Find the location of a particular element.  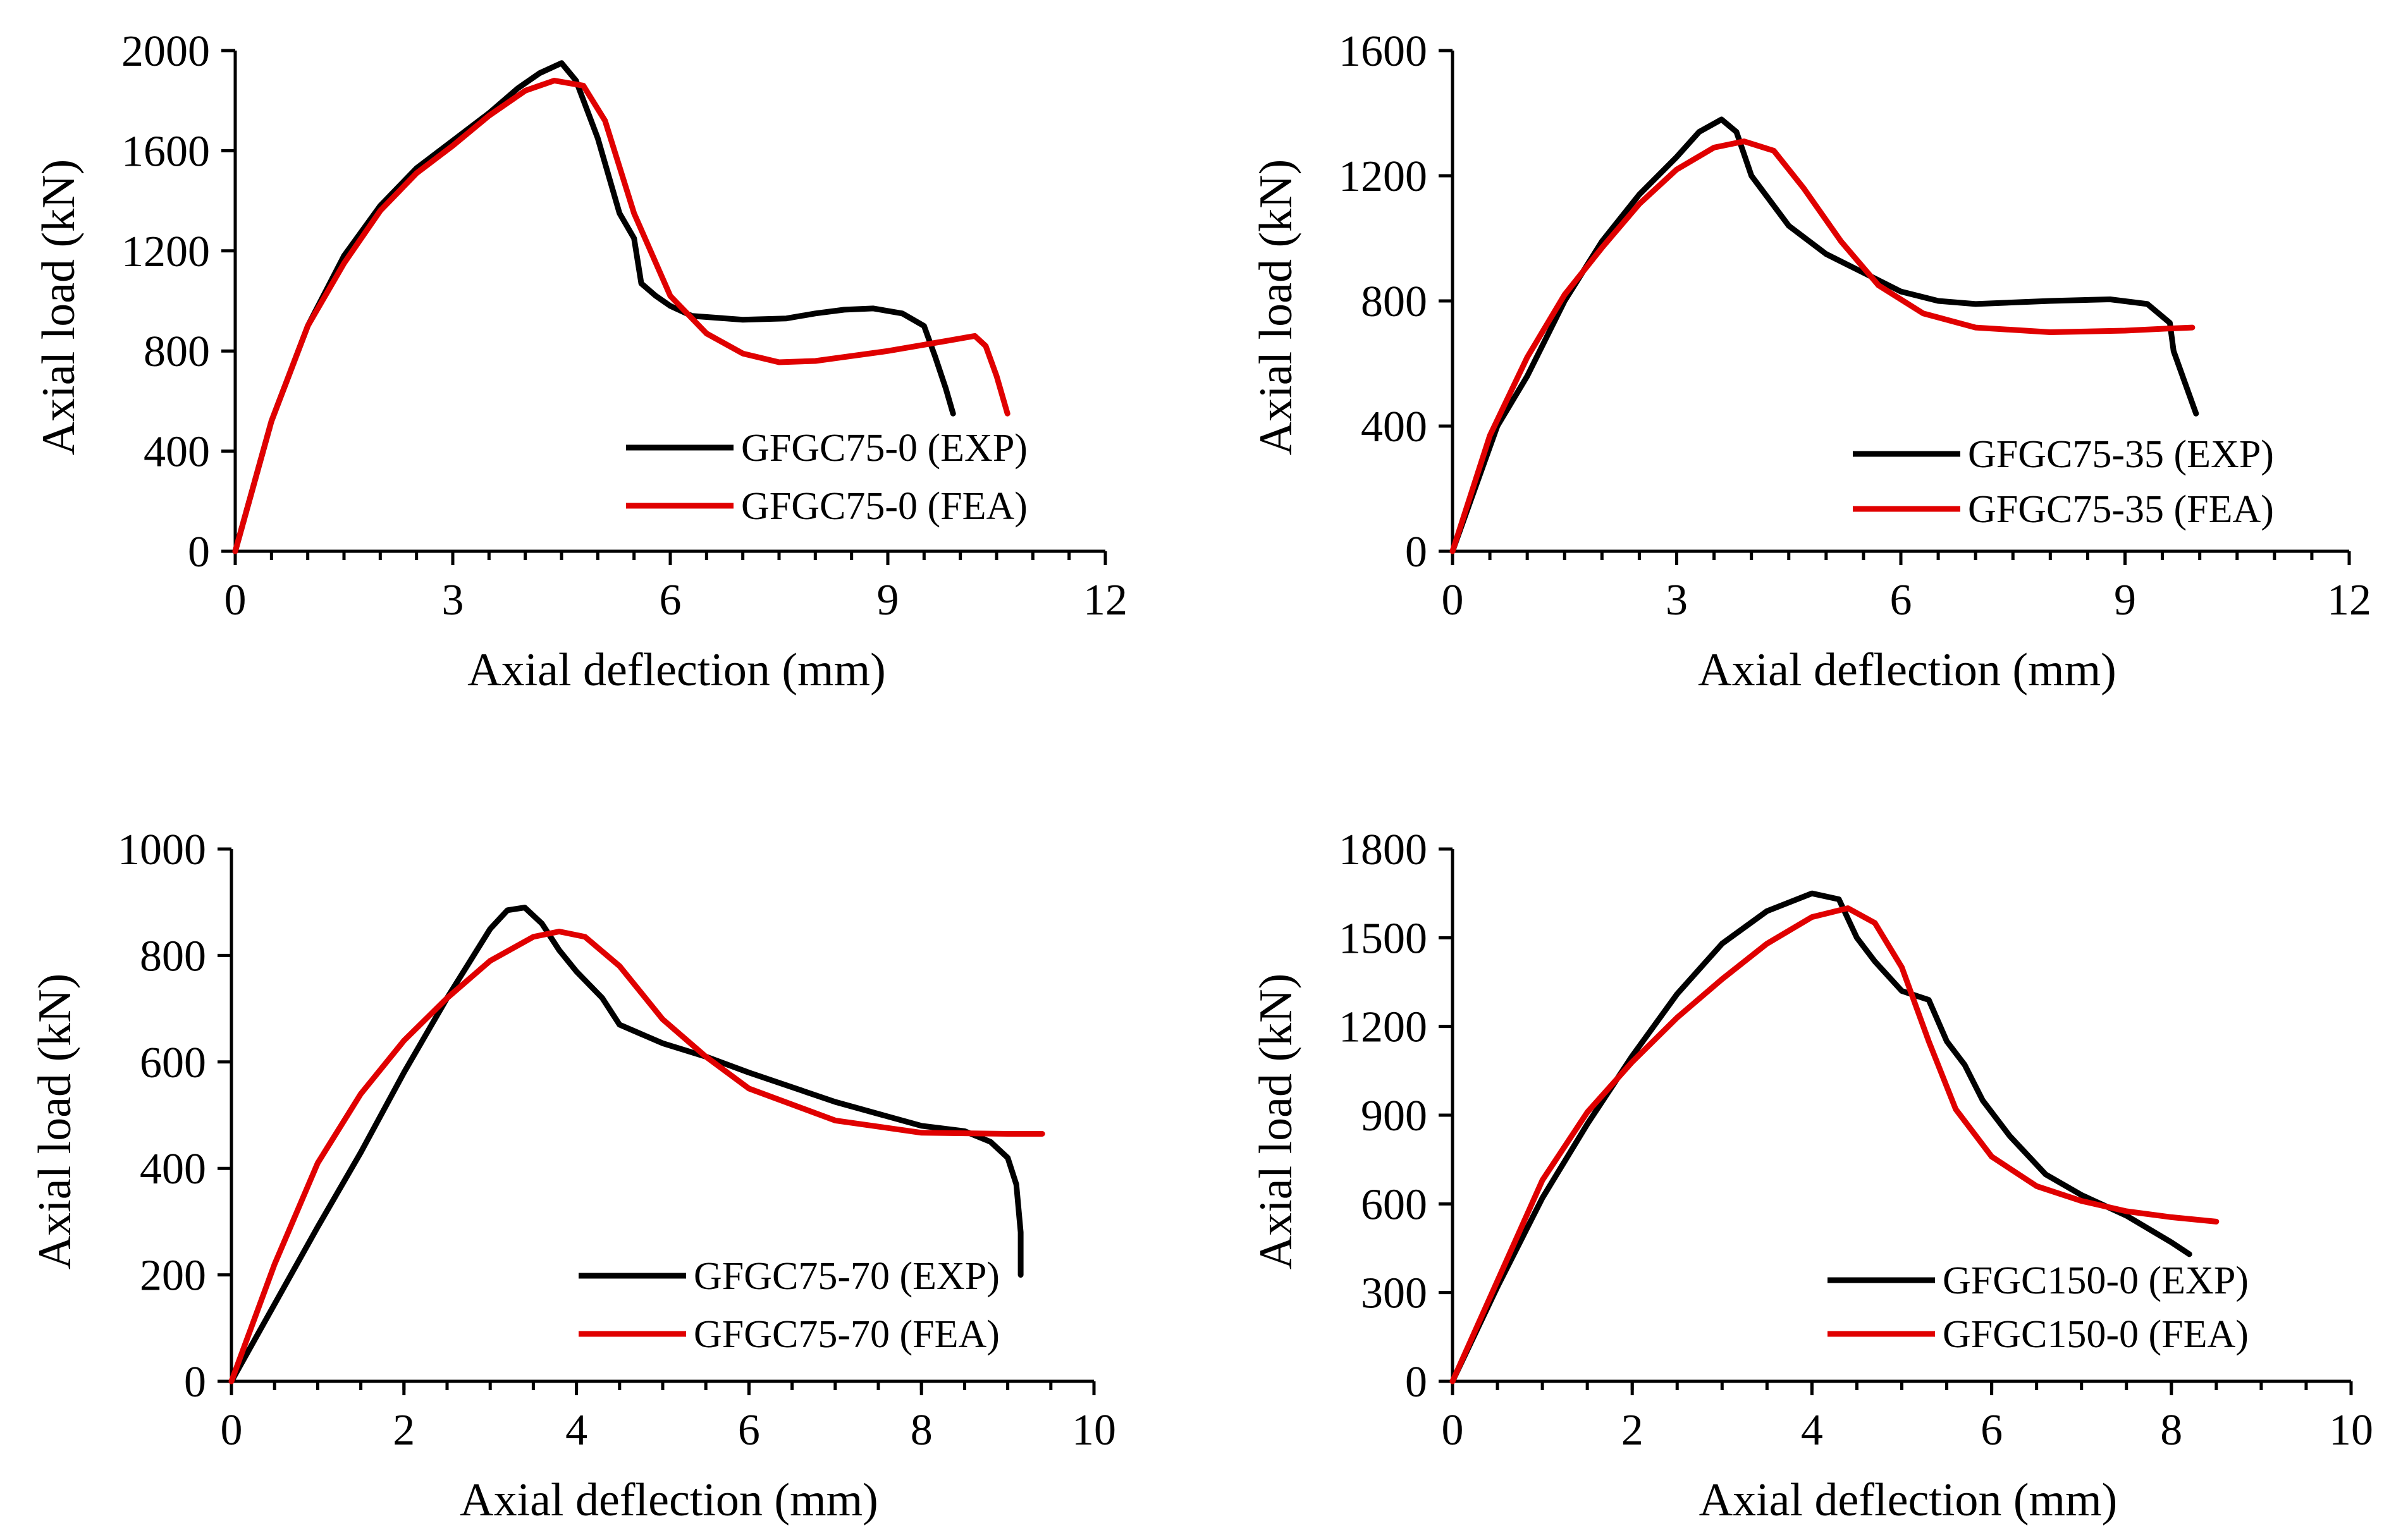

y-tick-label: 1800 is located at coordinates (1383, 850).